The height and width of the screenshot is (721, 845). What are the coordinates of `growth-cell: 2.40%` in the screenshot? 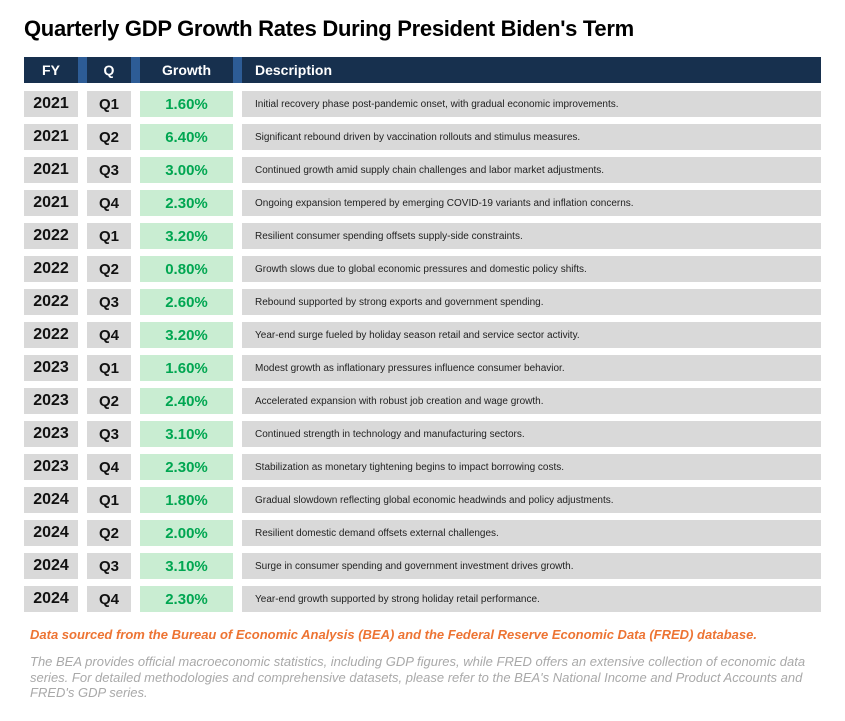 It's located at (186, 401).